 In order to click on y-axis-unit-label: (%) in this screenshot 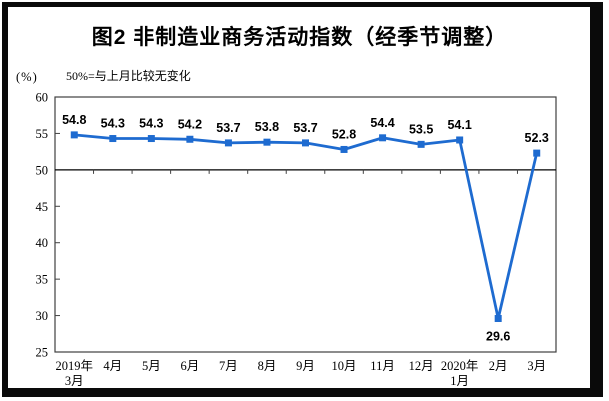, I will do `click(27, 77)`.